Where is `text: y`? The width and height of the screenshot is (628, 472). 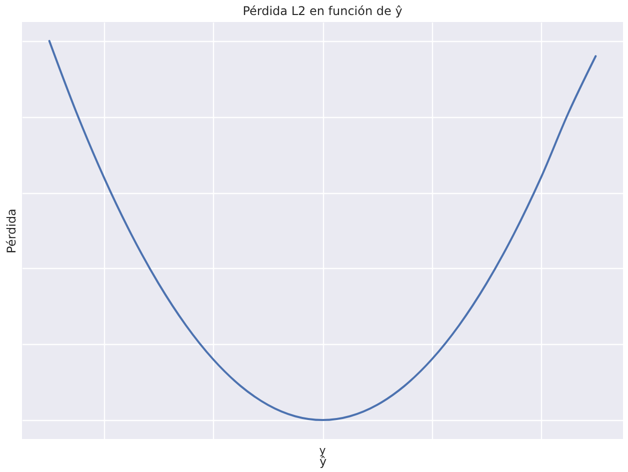 text: y is located at coordinates (322, 450).